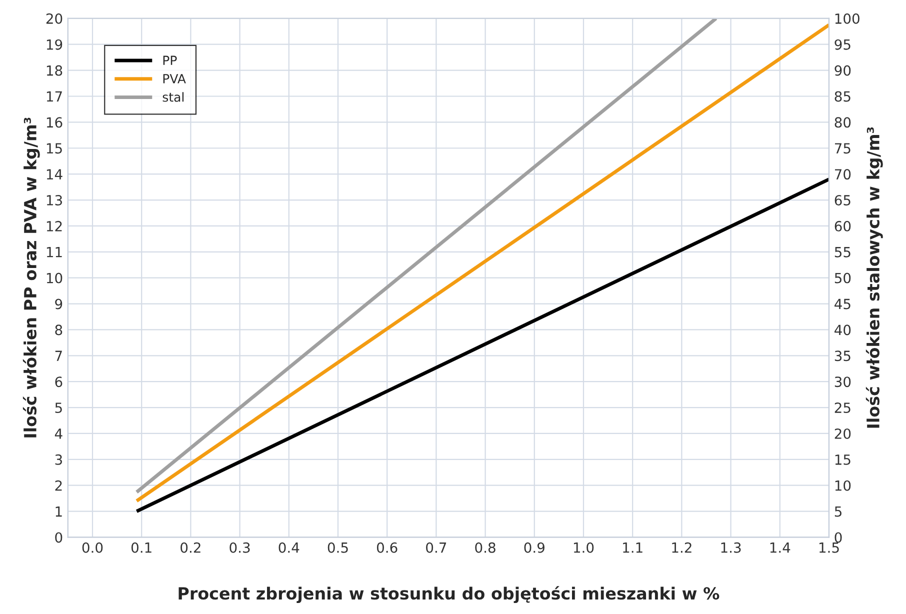  What do you see at coordinates (58, 459) in the screenshot?
I see `y-tick-label: 3` at bounding box center [58, 459].